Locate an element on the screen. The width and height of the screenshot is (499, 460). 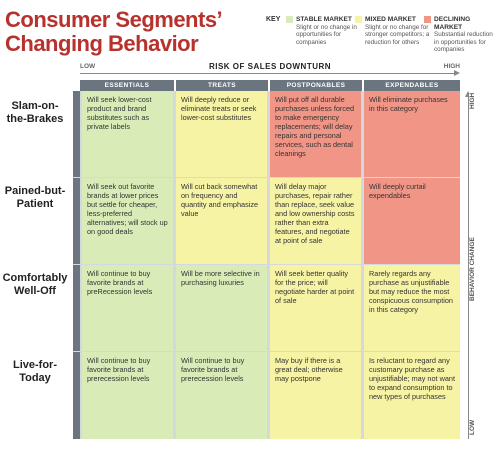
mixed-swatch is located at coordinates (358, 19).